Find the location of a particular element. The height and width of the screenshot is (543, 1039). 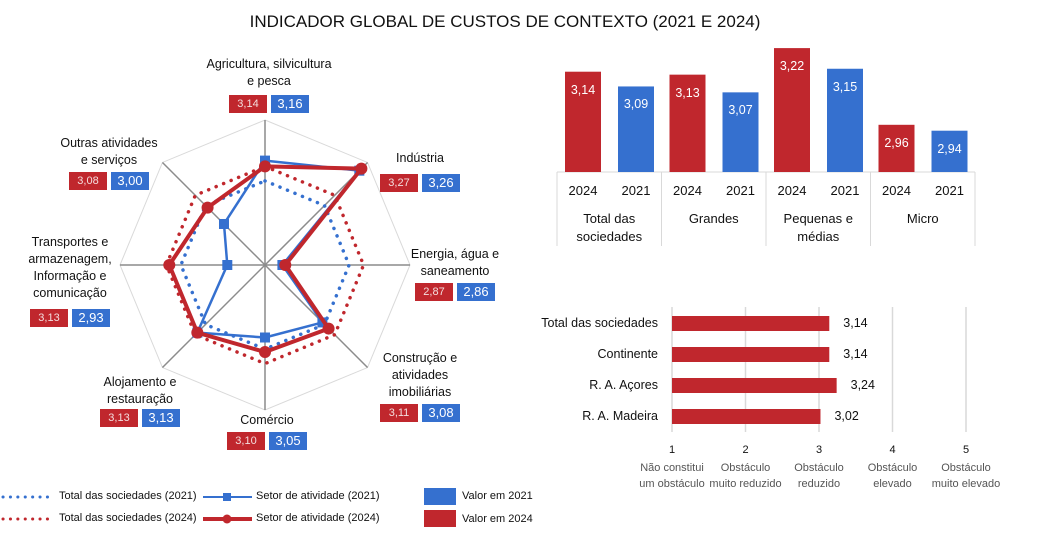

value-2021-badge: 2,93 is located at coordinates (91, 318).